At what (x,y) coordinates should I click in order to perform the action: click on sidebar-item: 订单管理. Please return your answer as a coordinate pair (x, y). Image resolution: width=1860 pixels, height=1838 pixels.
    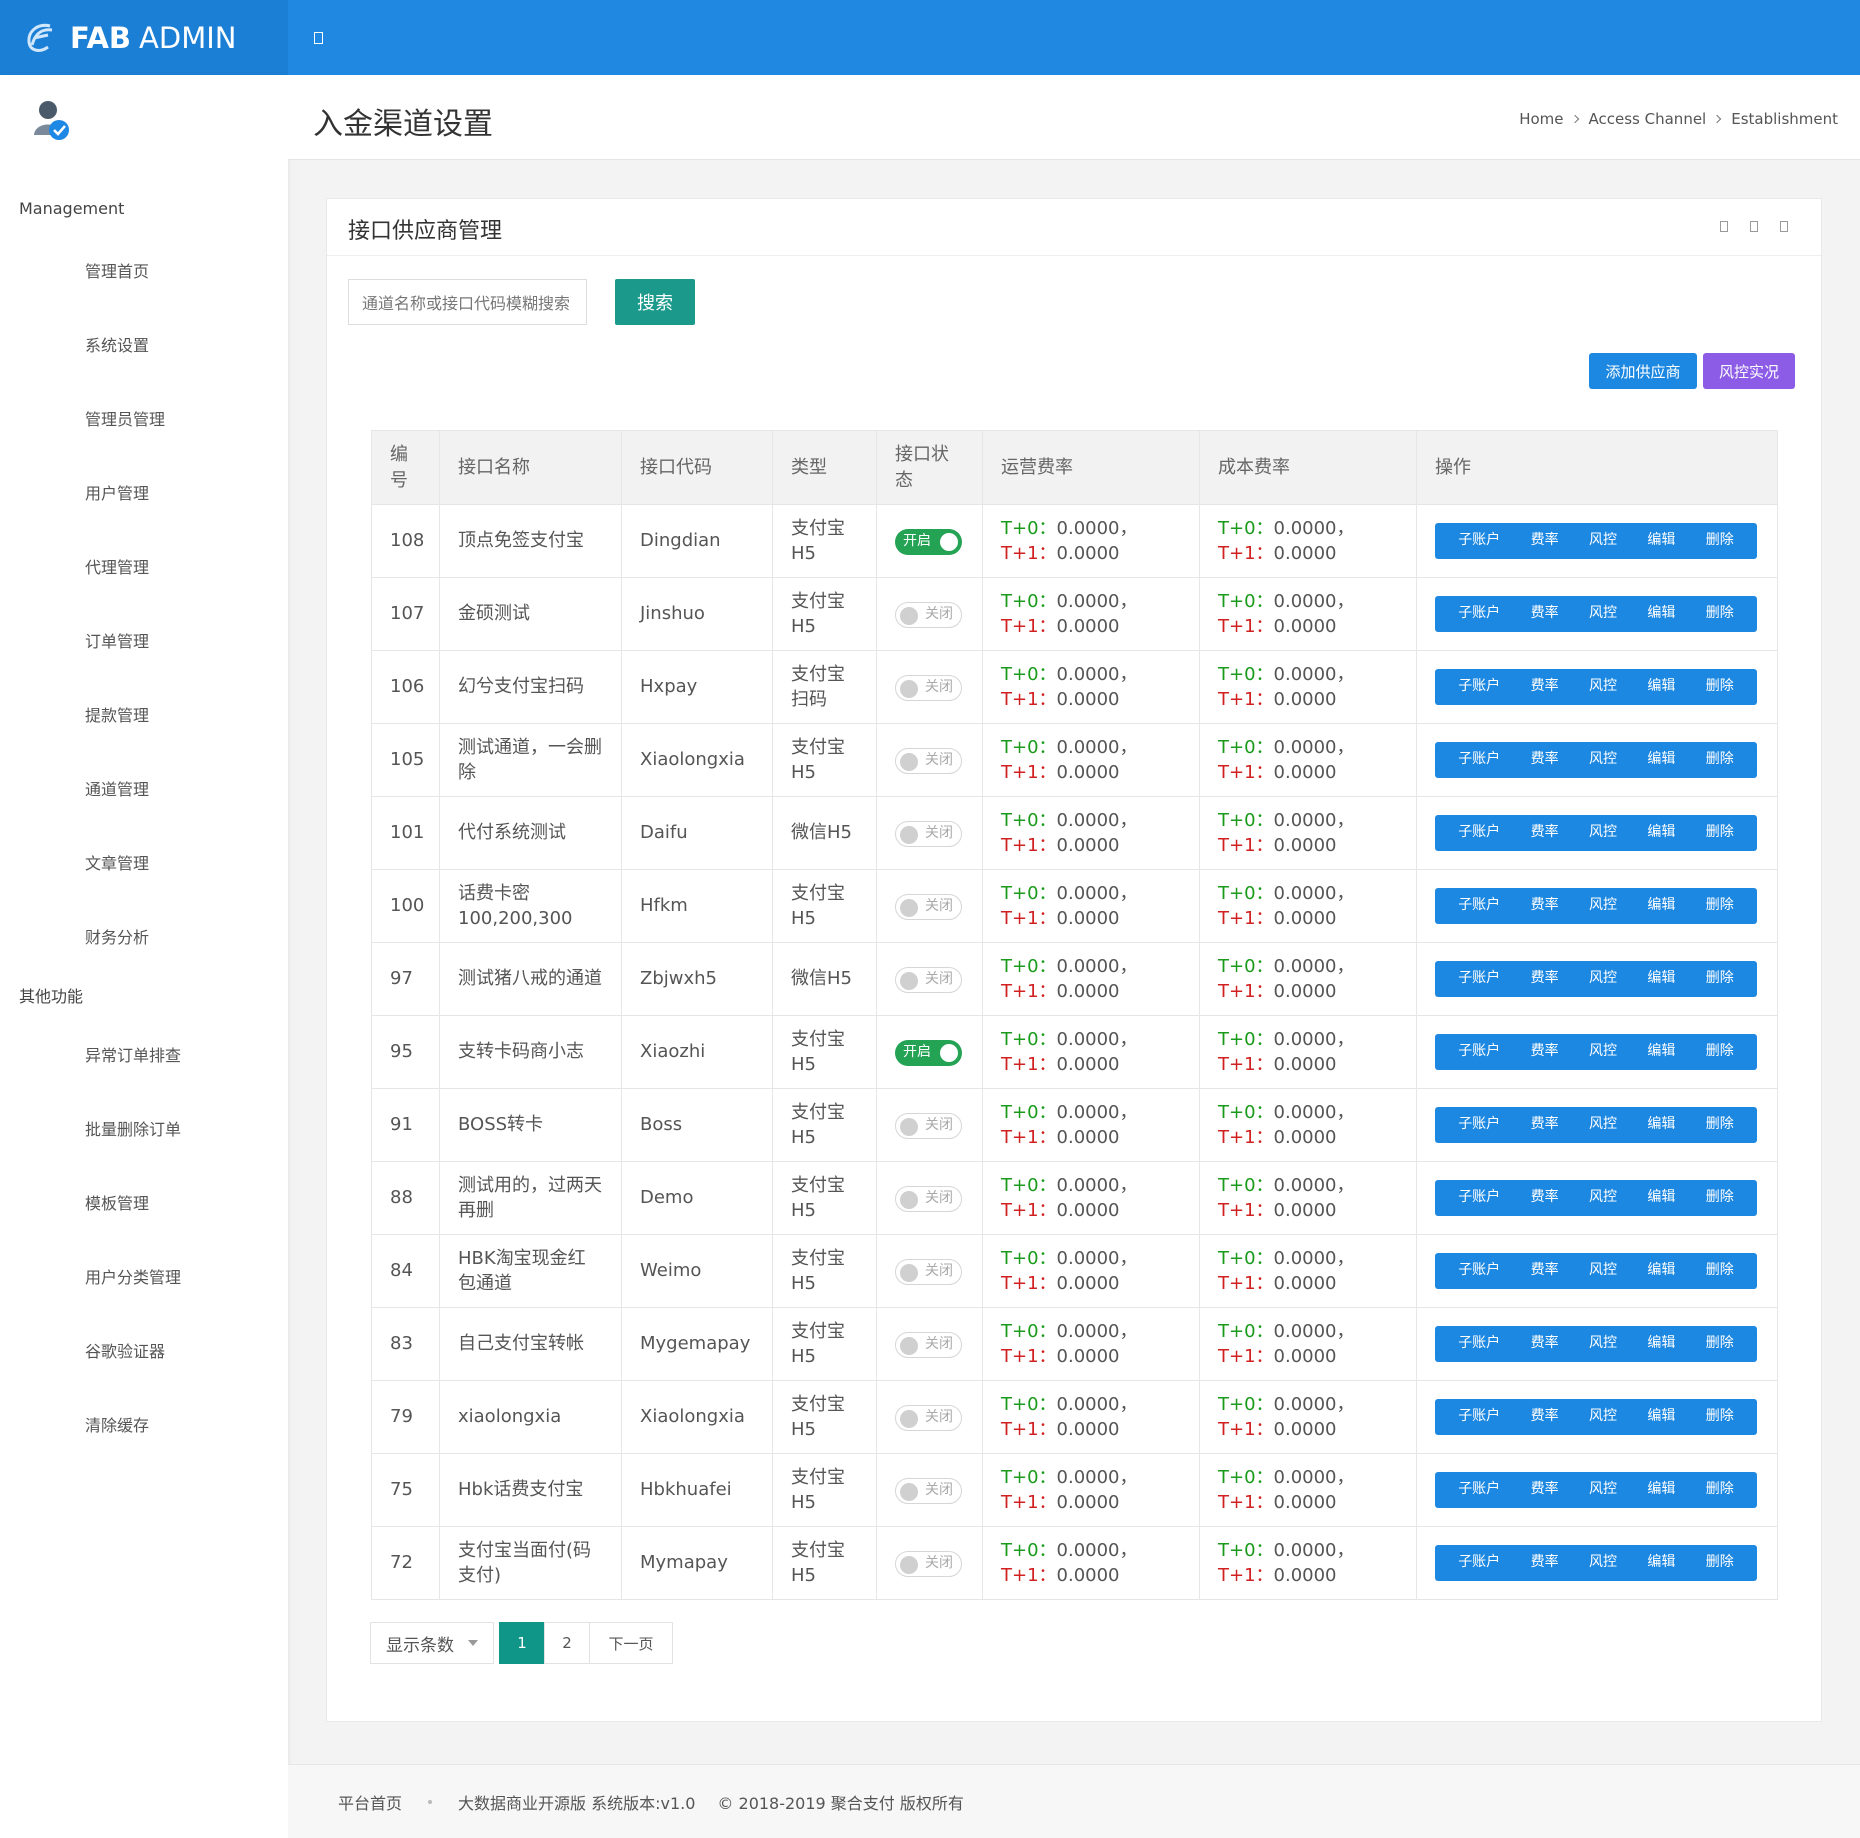
    Looking at the image, I should click on (117, 641).